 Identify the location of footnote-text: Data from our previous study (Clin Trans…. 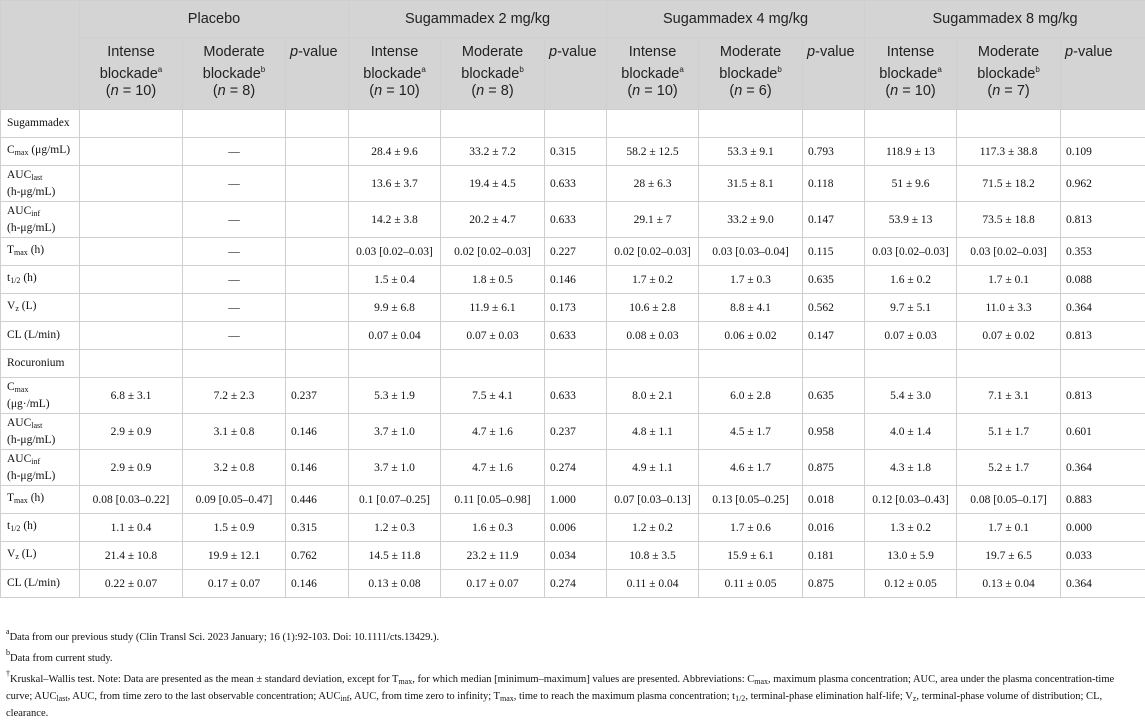
(225, 637).